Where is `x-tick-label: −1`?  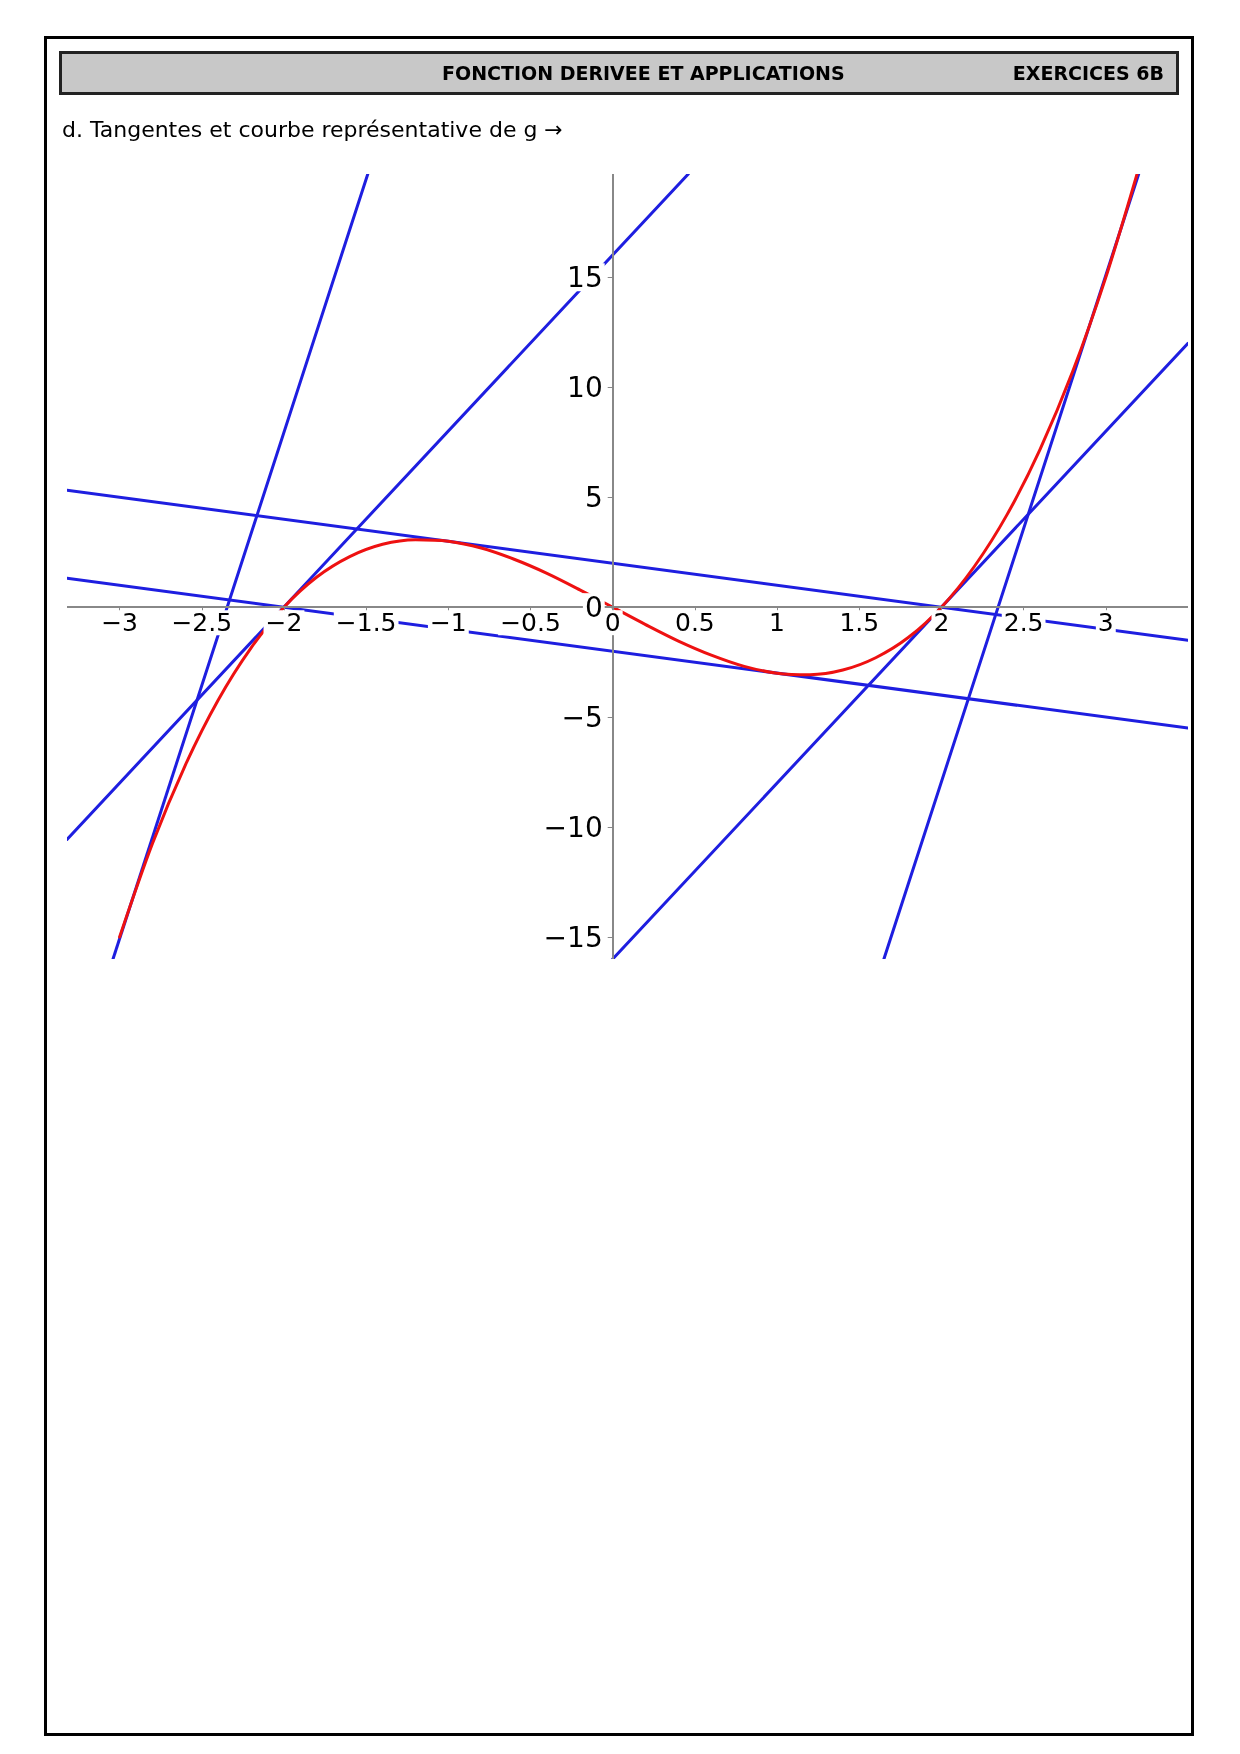
x-tick-label: −1 is located at coordinates (448, 623).